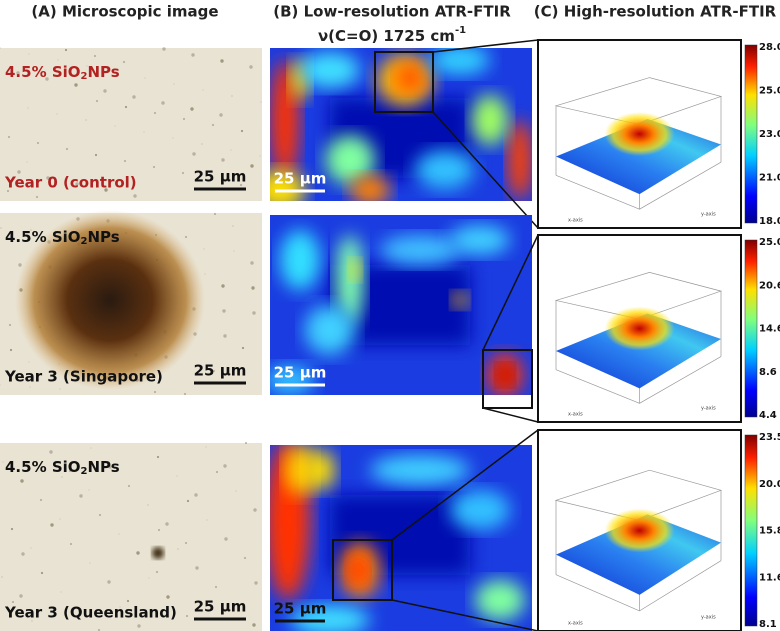  I want to click on colorbar-label: 8.1, so click(768, 624).